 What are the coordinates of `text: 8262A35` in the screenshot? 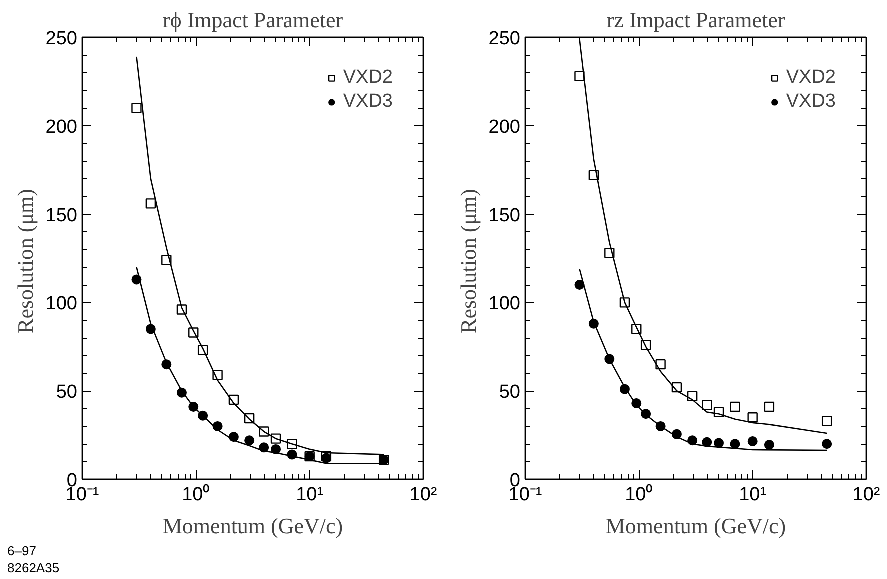 It's located at (34, 568).